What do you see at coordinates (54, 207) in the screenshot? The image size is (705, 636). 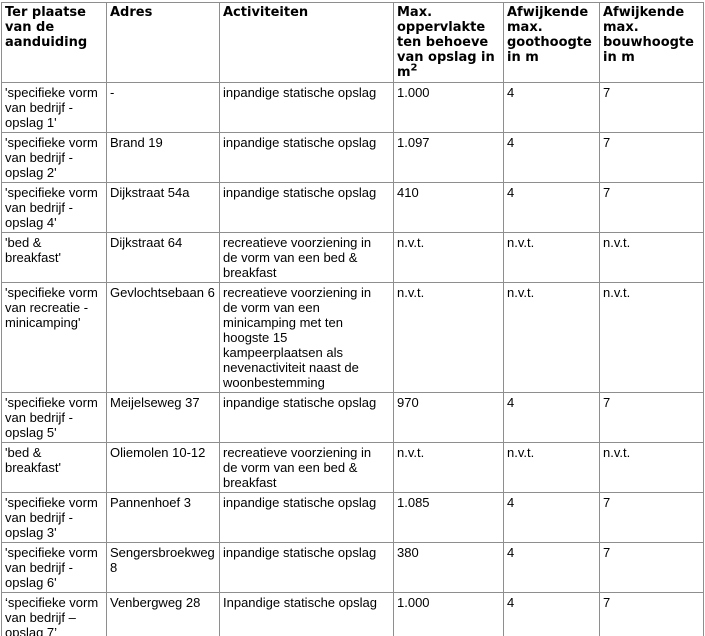 I see `cell-aanduiding: 'specifieke vorm van bedrijf - opslag 4'` at bounding box center [54, 207].